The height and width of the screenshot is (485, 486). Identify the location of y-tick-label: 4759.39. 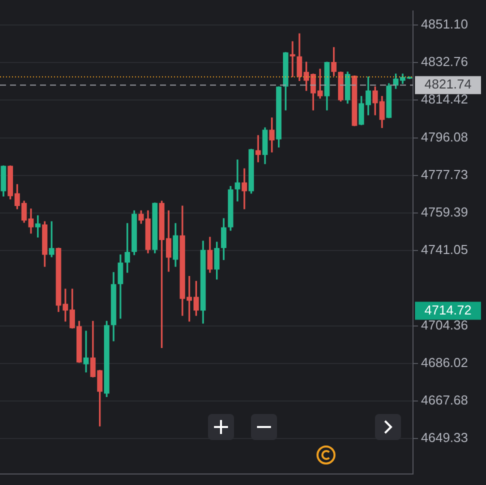
(444, 212).